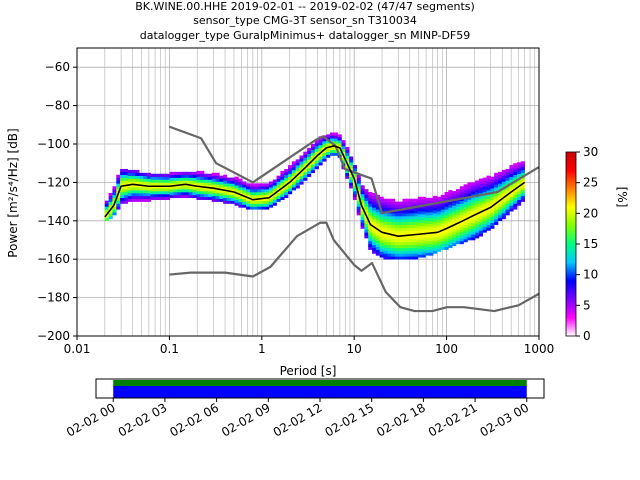 The width and height of the screenshot is (640, 480). I want to click on timeline-tick-label: 02-02 03, so click(143, 419).